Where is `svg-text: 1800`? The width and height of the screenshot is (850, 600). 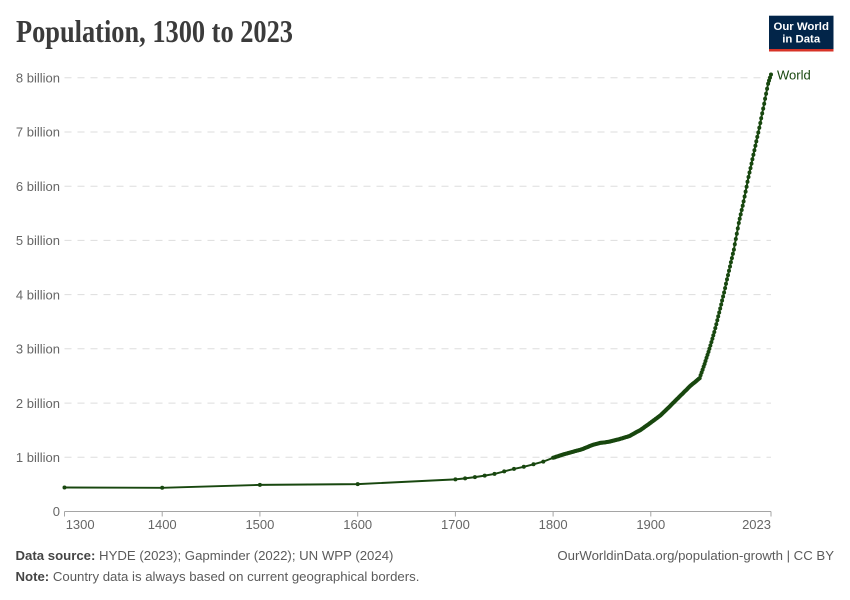
svg-text: 1800 is located at coordinates (553, 524).